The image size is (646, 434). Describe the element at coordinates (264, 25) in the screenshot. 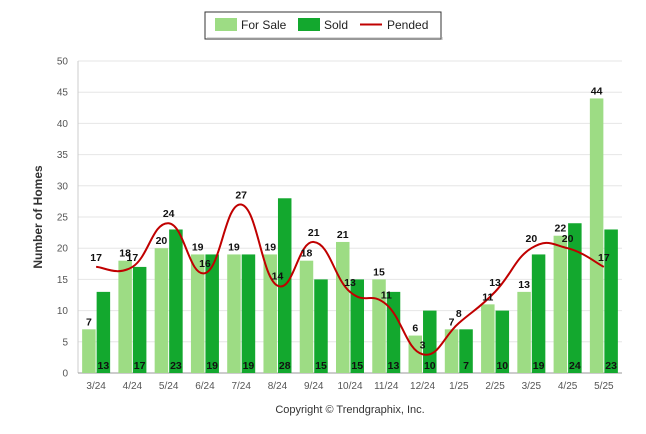

I see `legend-label-for-sale: For Sale` at that location.